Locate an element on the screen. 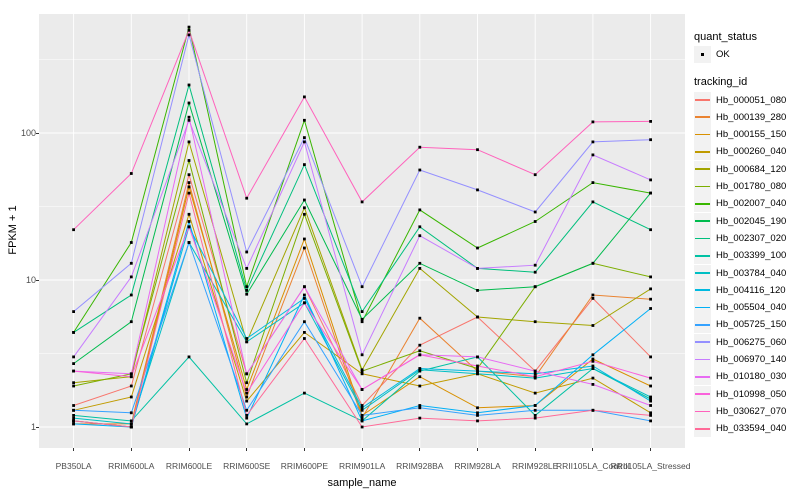 This screenshot has height=500, width=800. legend-label: Hb_000051_080 is located at coordinates (751, 100).